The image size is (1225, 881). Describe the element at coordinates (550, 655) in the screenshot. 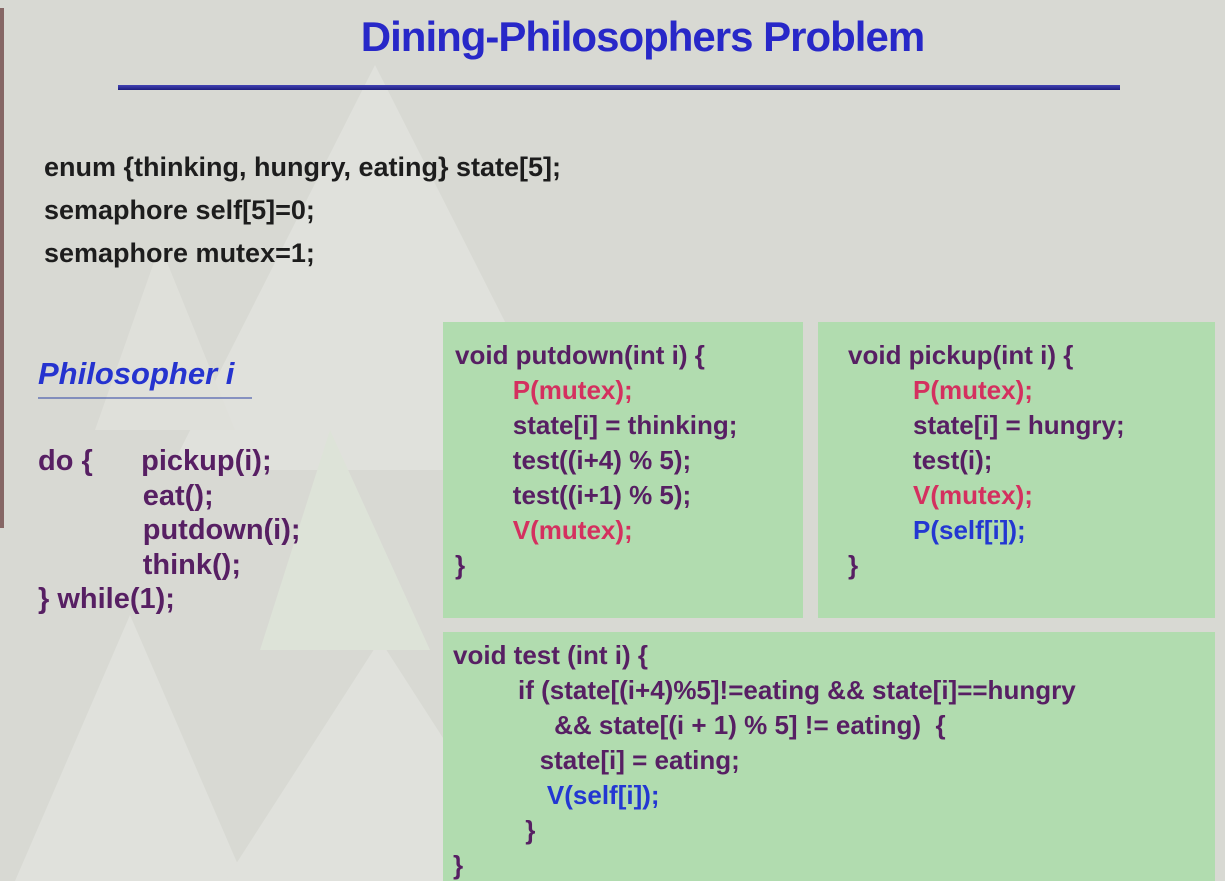

I see `code-line: void test (int i) {` at that location.